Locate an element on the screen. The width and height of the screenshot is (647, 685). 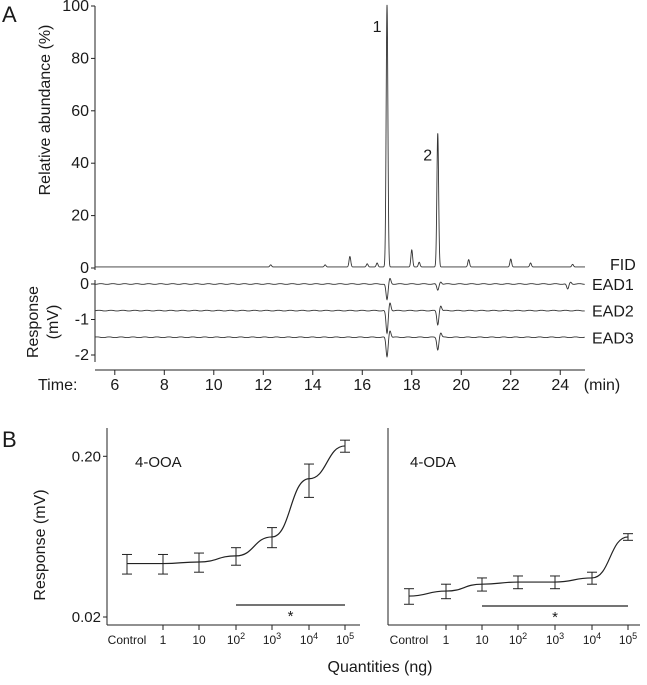
ead-y-ticks: 0 -1 -2 is located at coordinates (85, 320).